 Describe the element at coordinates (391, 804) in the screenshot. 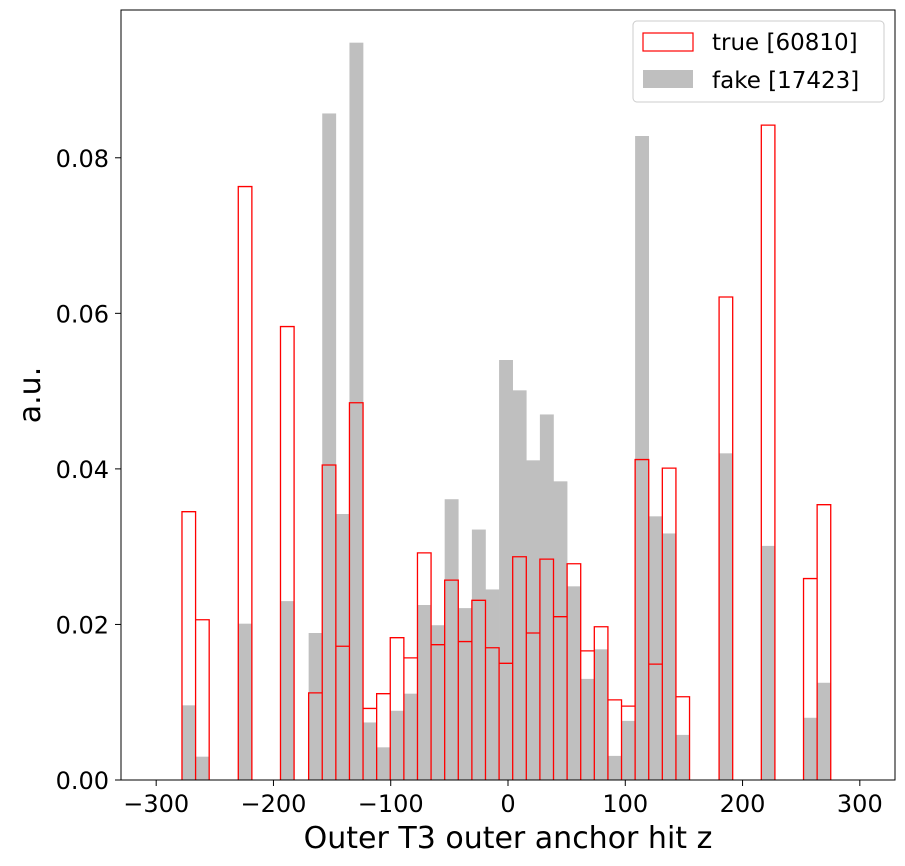

I see `x-tick-label: −100` at that location.